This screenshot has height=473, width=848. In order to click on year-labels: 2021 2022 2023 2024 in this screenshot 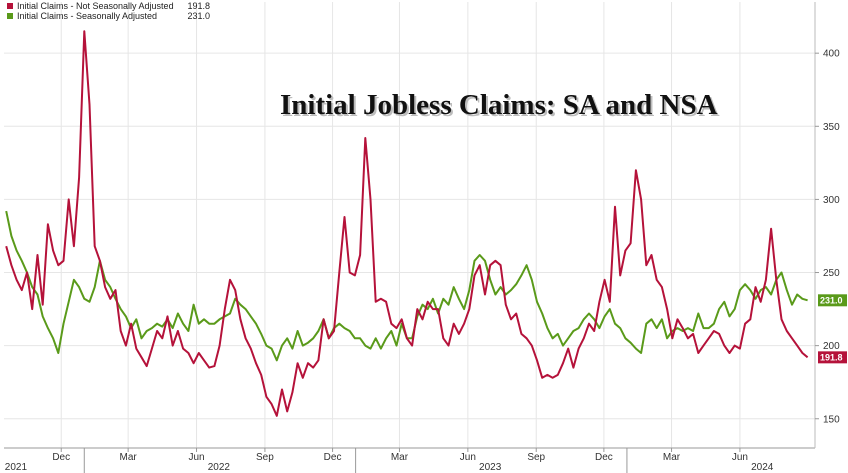, I will do `click(389, 460)`.